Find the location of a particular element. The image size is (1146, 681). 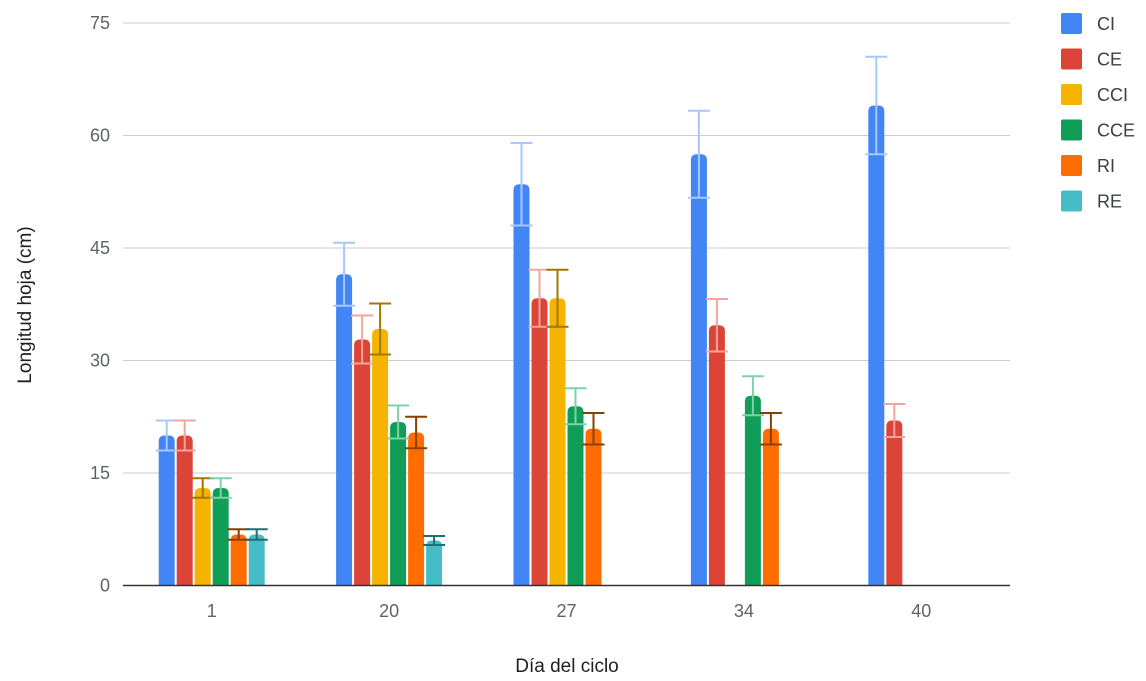

x-tick-label: 40 is located at coordinates (921, 611).